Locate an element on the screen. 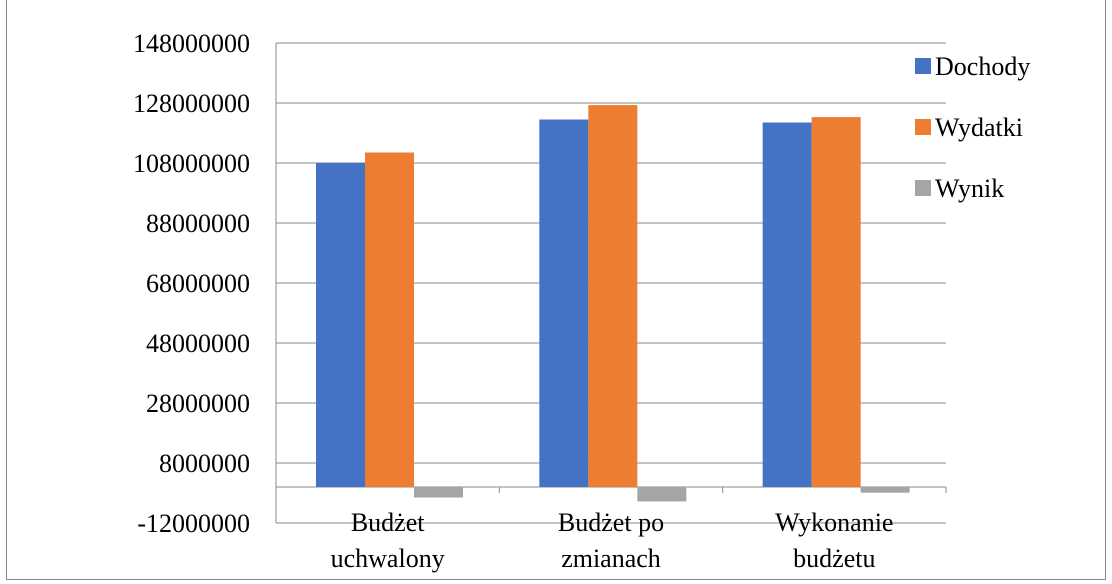  y-tick-label: 28000000 is located at coordinates (198, 403).